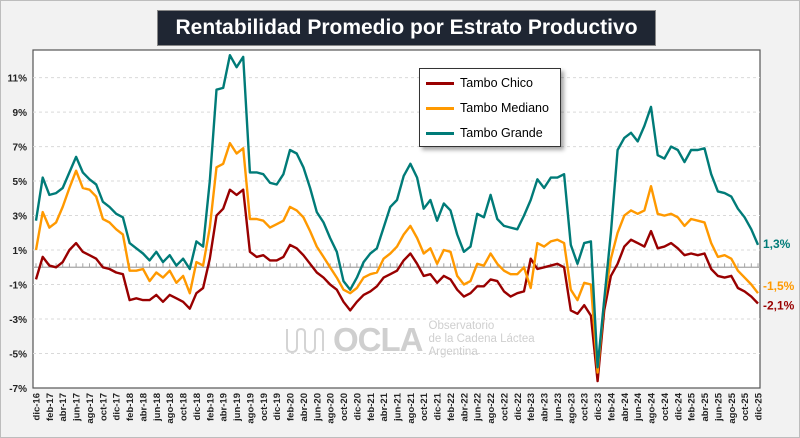 The image size is (800, 438). I want to click on x-tick-label: oct-18, so click(184, 407).